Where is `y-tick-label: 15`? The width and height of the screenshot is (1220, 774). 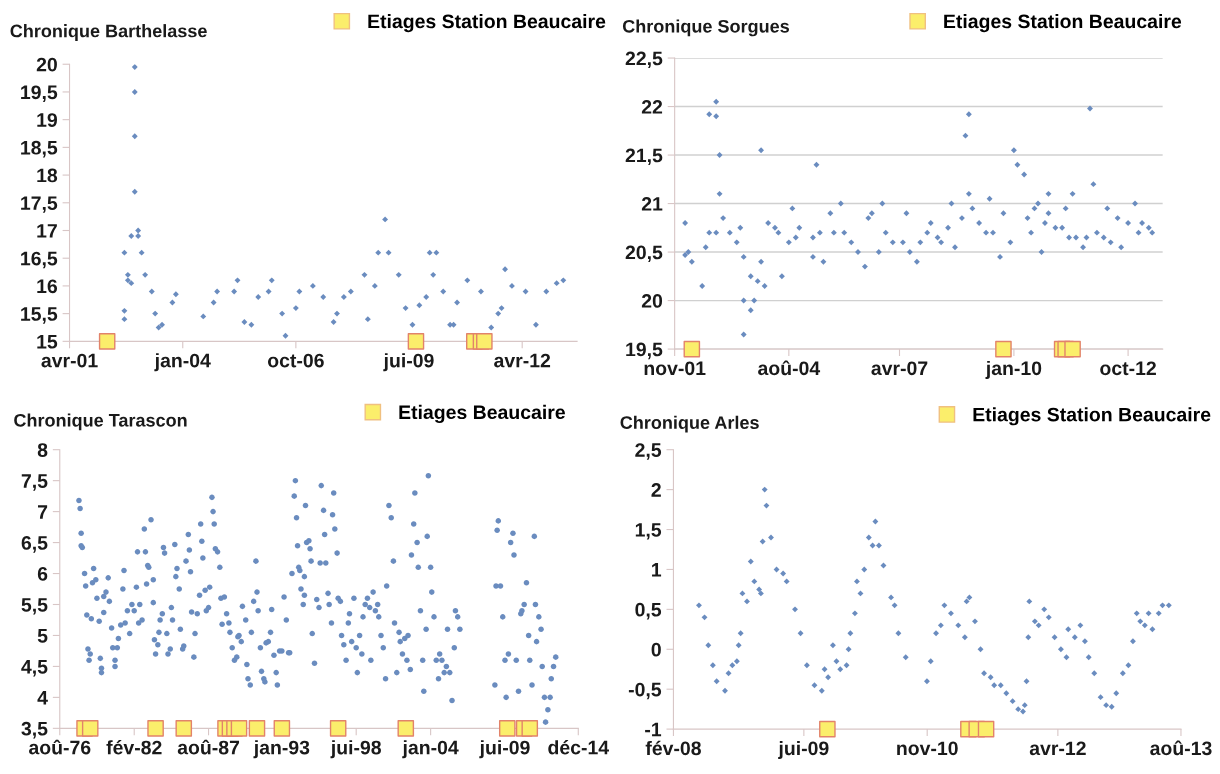 y-tick-label: 15 is located at coordinates (47, 342).